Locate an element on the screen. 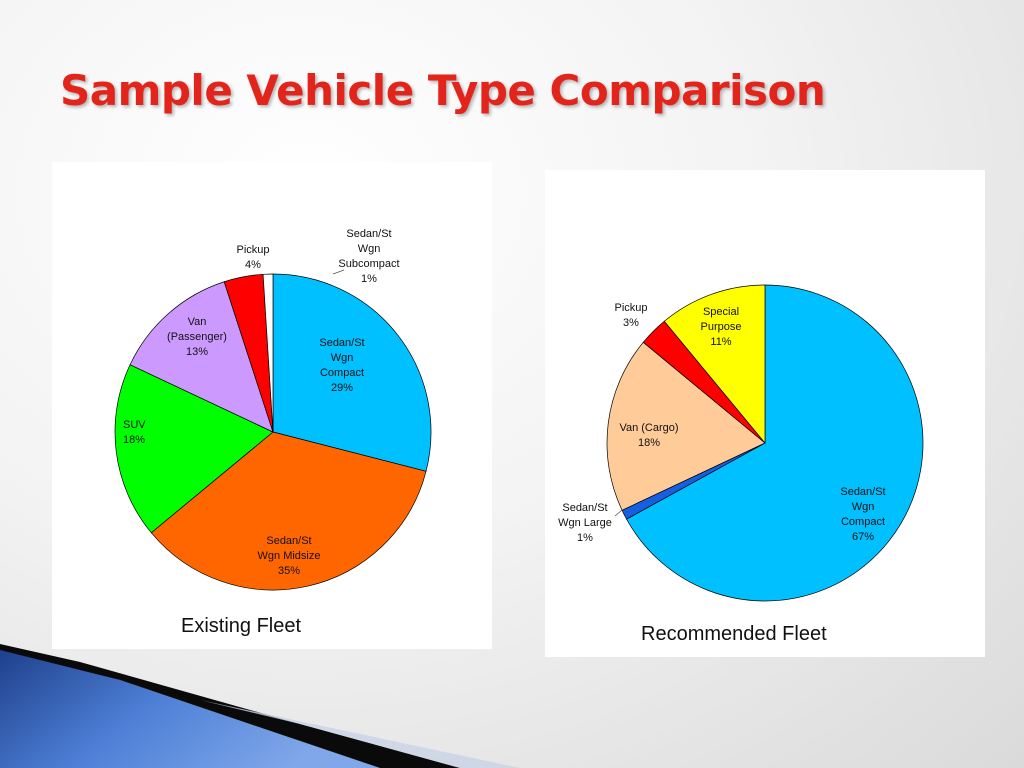 The image size is (1024, 768). slice-label-sedan-st-wgn-midsize: Sedan/St Wgn Midsize 35% is located at coordinates (289, 556).